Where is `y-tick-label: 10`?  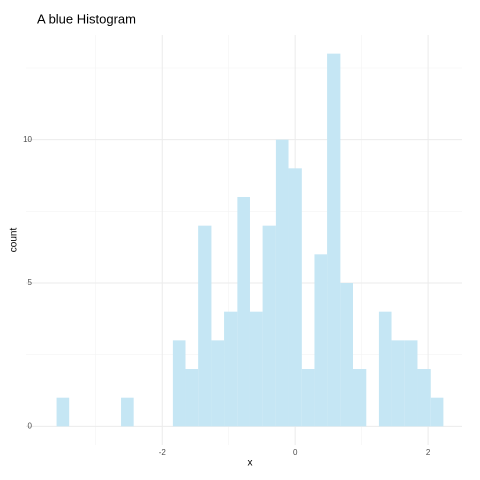
y-tick-label: 10 is located at coordinates (27, 139).